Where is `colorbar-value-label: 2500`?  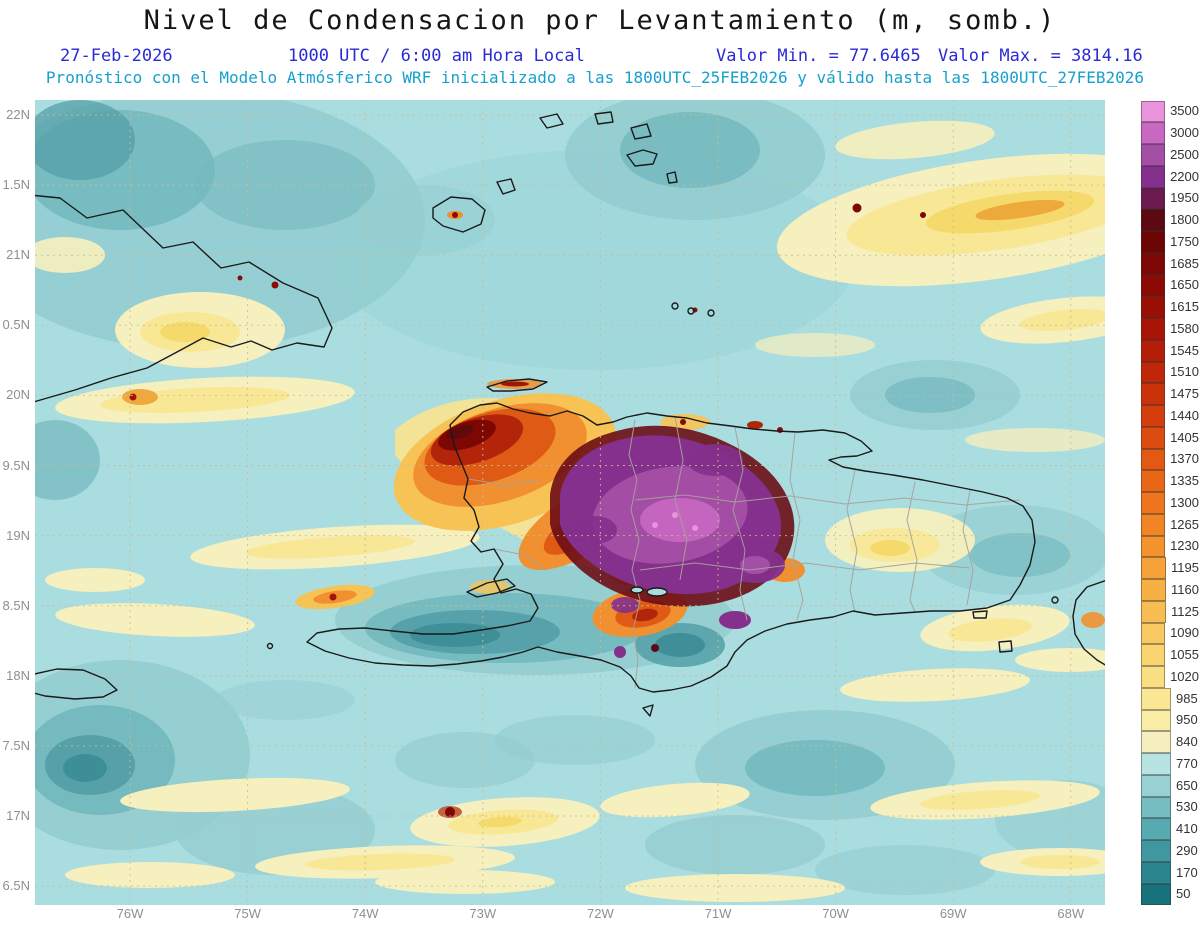 colorbar-value-label: 2500 is located at coordinates (1184, 154).